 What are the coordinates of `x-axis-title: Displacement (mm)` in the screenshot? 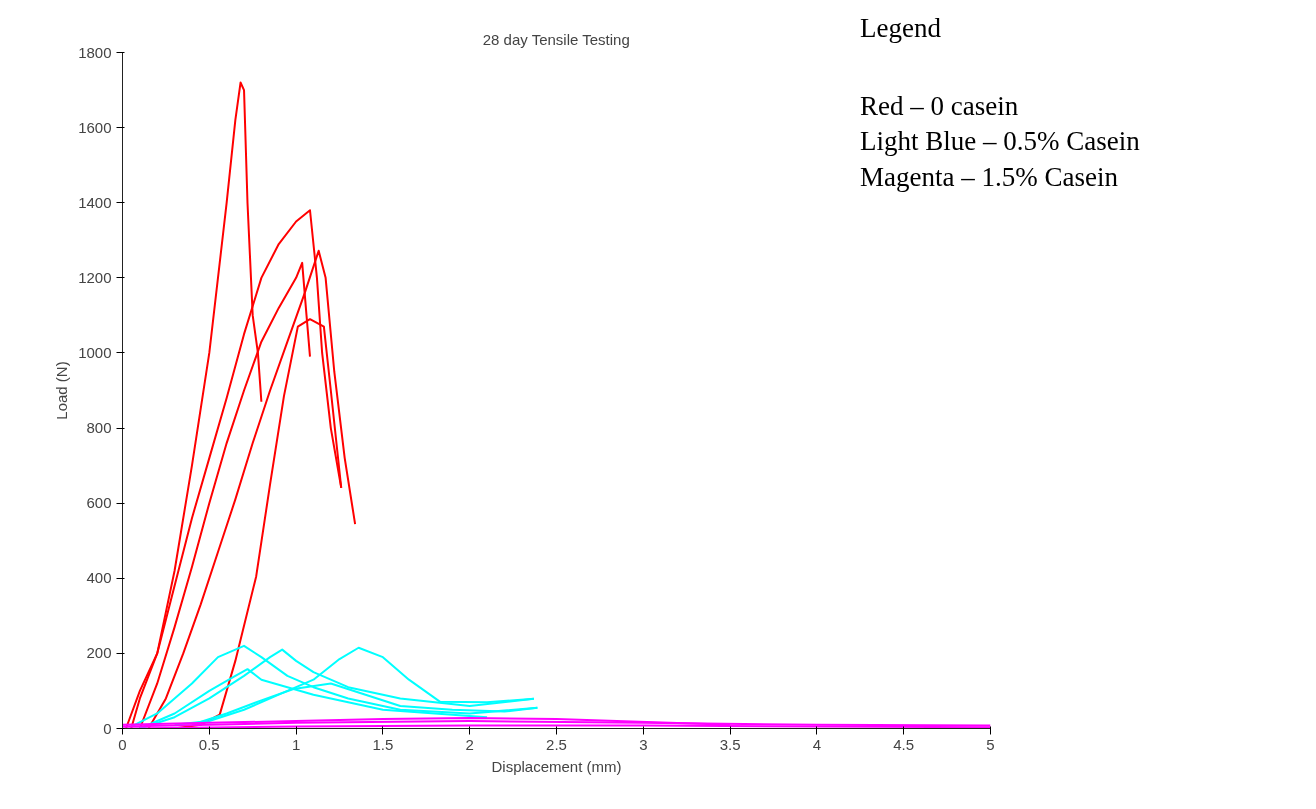 It's located at (556, 766).